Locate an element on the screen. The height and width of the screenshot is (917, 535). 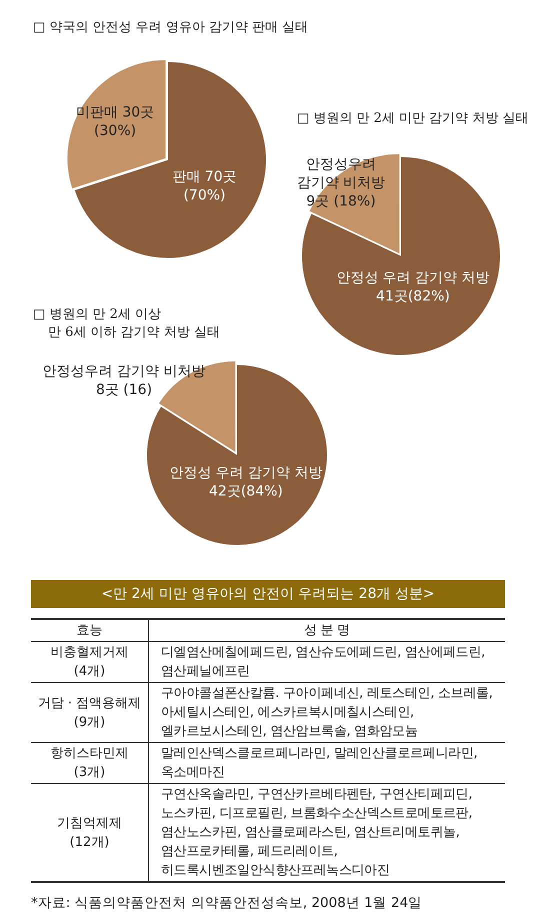
data-label: 8곳 (16) is located at coordinates (124, 390).